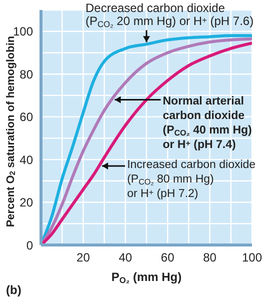  I want to click on y-tick-label: 60, so click(27, 117).